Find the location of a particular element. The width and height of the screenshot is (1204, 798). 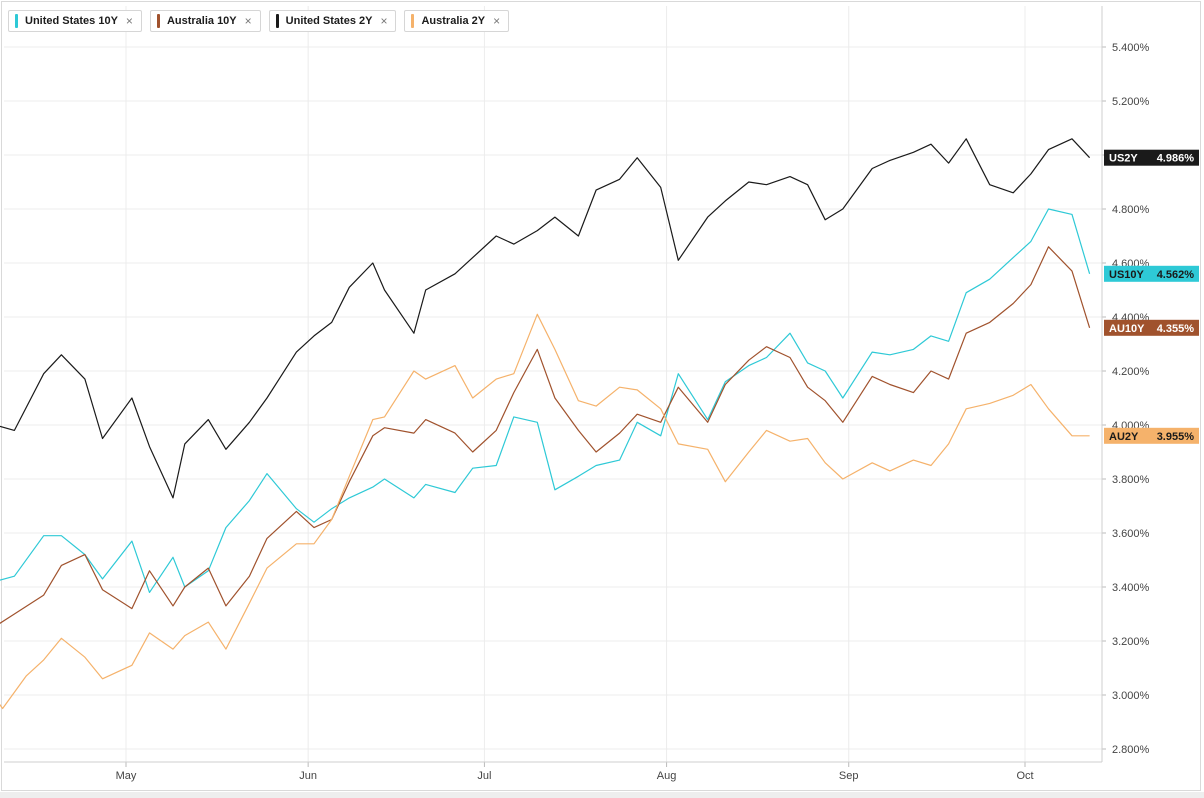

y-tick-label: 3.200% is located at coordinates (1131, 642).